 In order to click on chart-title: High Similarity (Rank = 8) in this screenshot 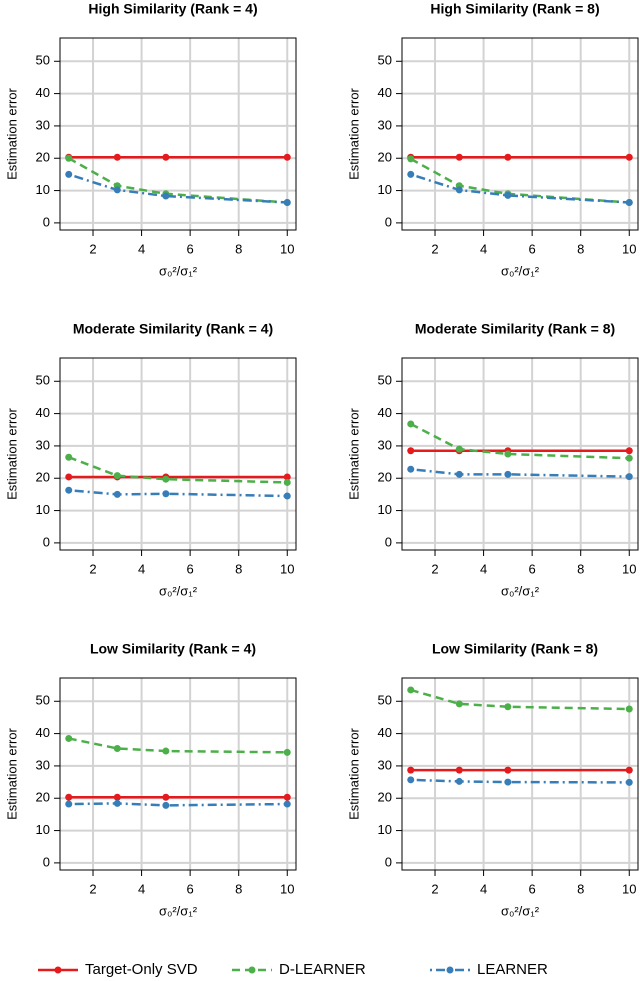, I will do `click(514, 9)`.